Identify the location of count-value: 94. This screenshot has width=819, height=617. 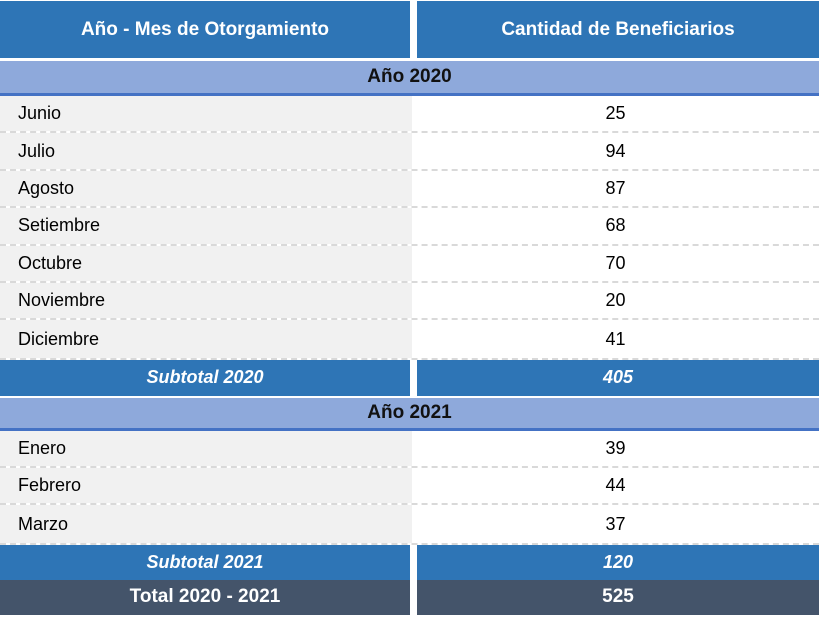
(615, 151).